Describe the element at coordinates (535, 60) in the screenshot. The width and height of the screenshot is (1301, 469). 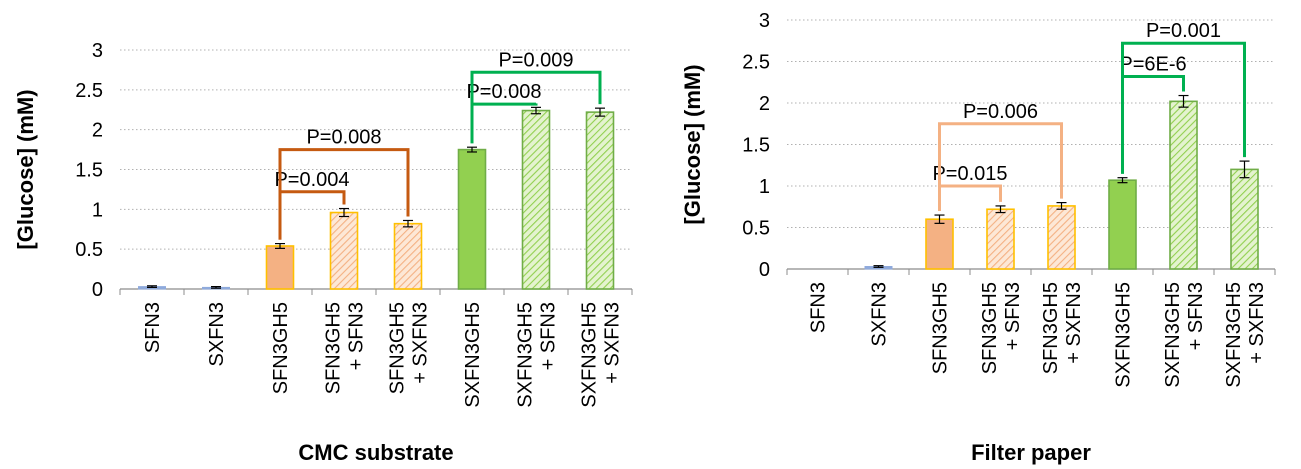
I see `p-value-label: P=0.009` at that location.